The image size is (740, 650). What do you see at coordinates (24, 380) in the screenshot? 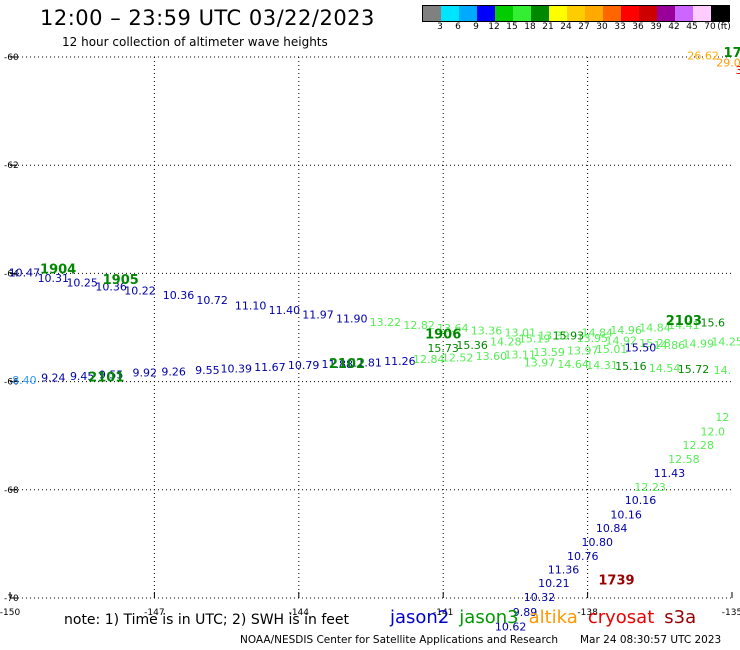
I see `wave-height-label: 8.40` at bounding box center [24, 380].